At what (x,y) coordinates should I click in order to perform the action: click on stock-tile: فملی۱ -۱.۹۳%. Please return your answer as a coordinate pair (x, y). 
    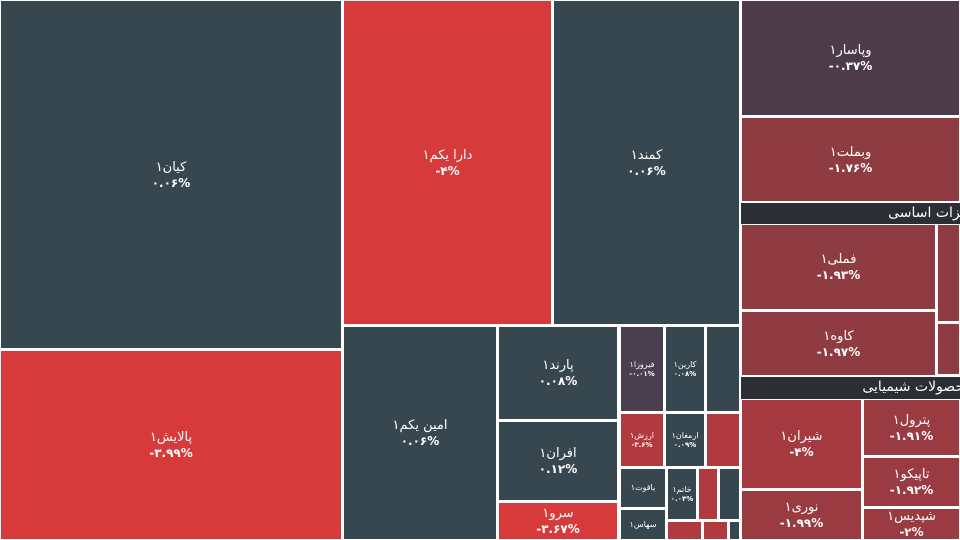
    Looking at the image, I should click on (838, 267).